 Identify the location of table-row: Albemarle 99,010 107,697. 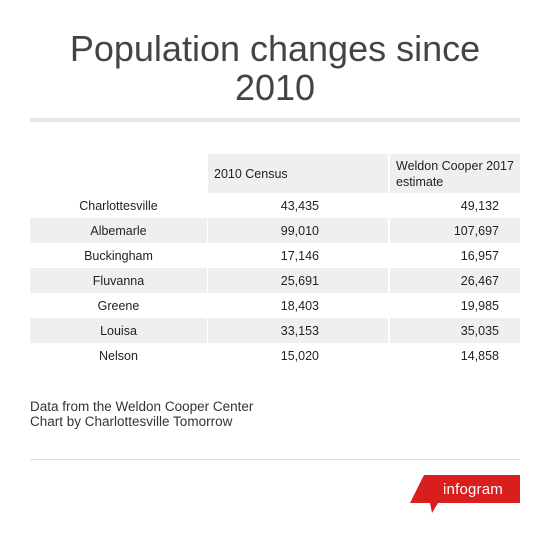
(275, 230).